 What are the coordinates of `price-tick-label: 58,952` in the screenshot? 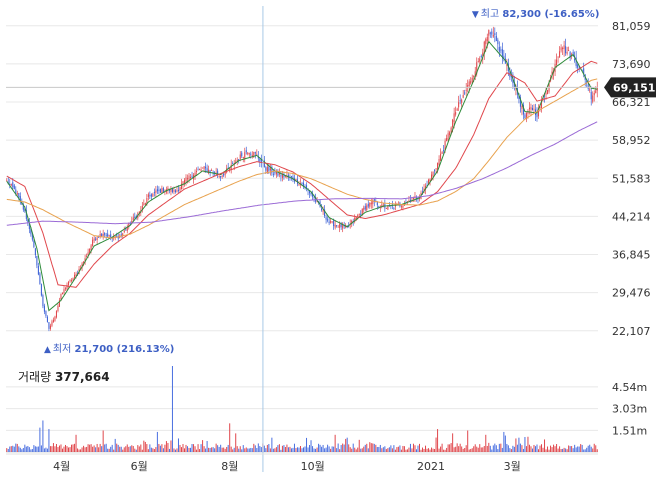 It's located at (631, 140).